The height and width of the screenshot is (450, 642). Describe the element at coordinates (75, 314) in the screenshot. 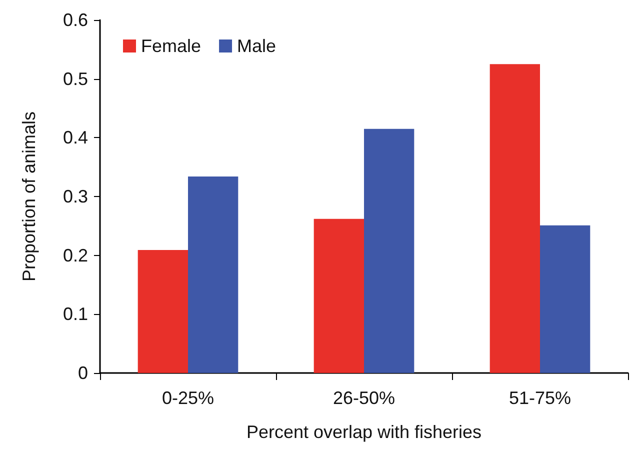

I see `y-tick-label: 0.1` at that location.